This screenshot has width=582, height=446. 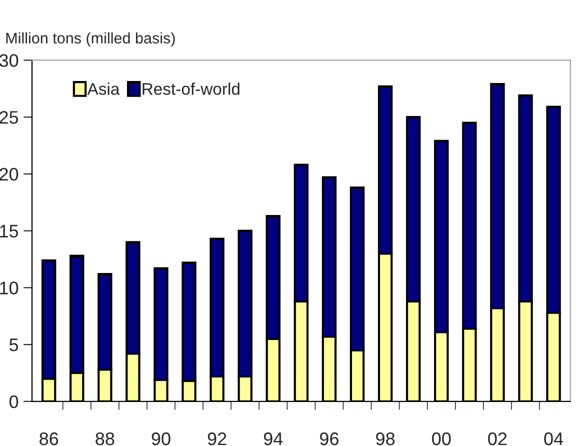 I want to click on legend-label: Asia, so click(x=103, y=88).